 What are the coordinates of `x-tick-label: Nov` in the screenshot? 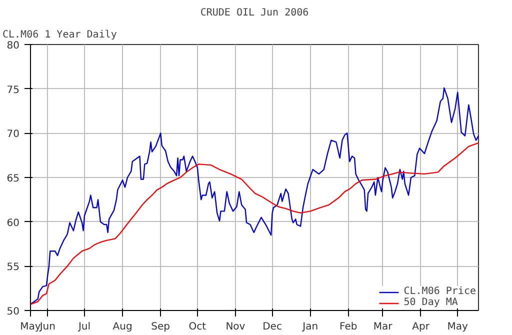 It's located at (236, 327).